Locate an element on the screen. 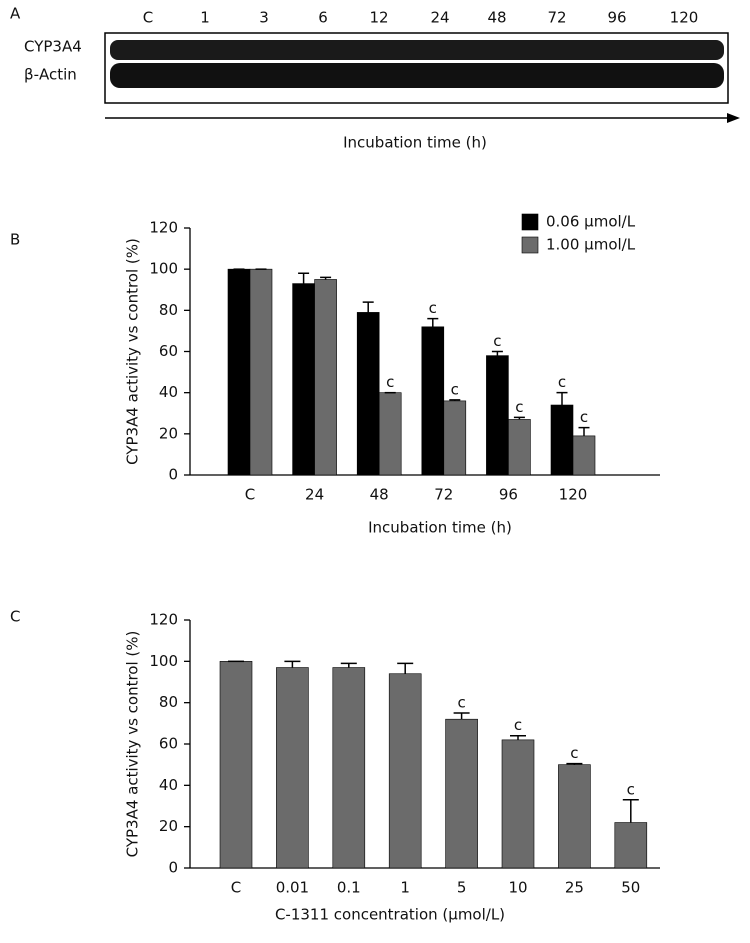 The width and height of the screenshot is (750, 943). lane-label: 48 is located at coordinates (496, 18).